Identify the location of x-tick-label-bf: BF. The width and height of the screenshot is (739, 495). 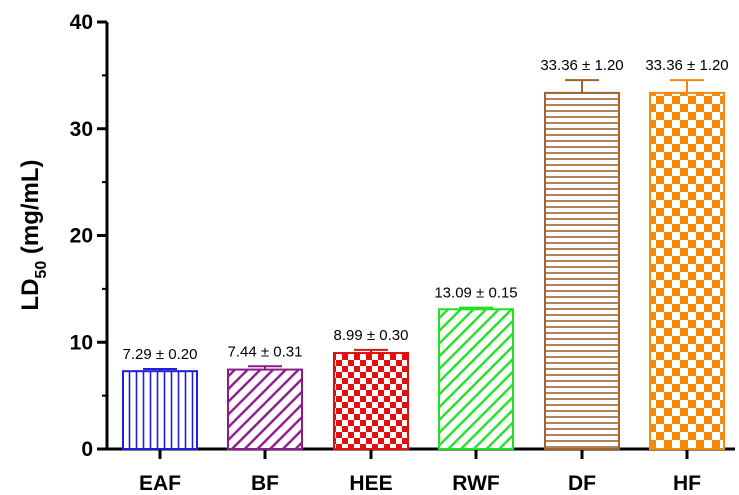
(265, 483).